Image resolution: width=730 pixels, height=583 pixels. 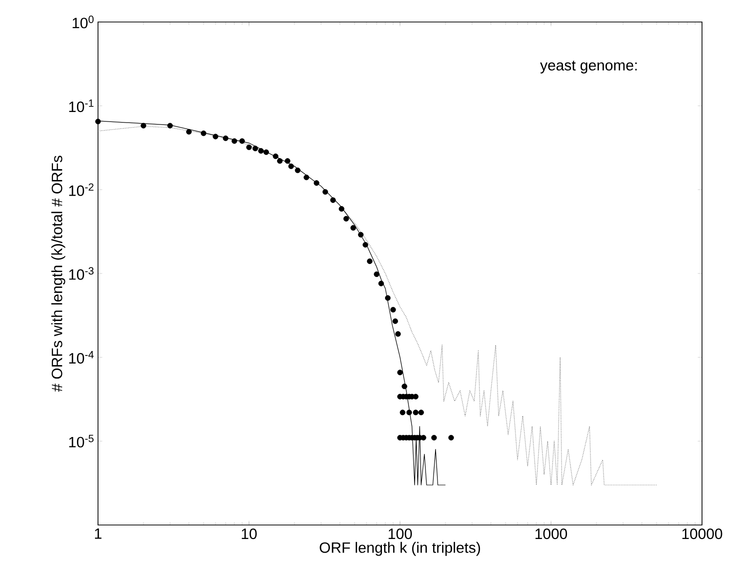 What do you see at coordinates (249, 534) in the screenshot?
I see `x-tick-label: 10` at bounding box center [249, 534].